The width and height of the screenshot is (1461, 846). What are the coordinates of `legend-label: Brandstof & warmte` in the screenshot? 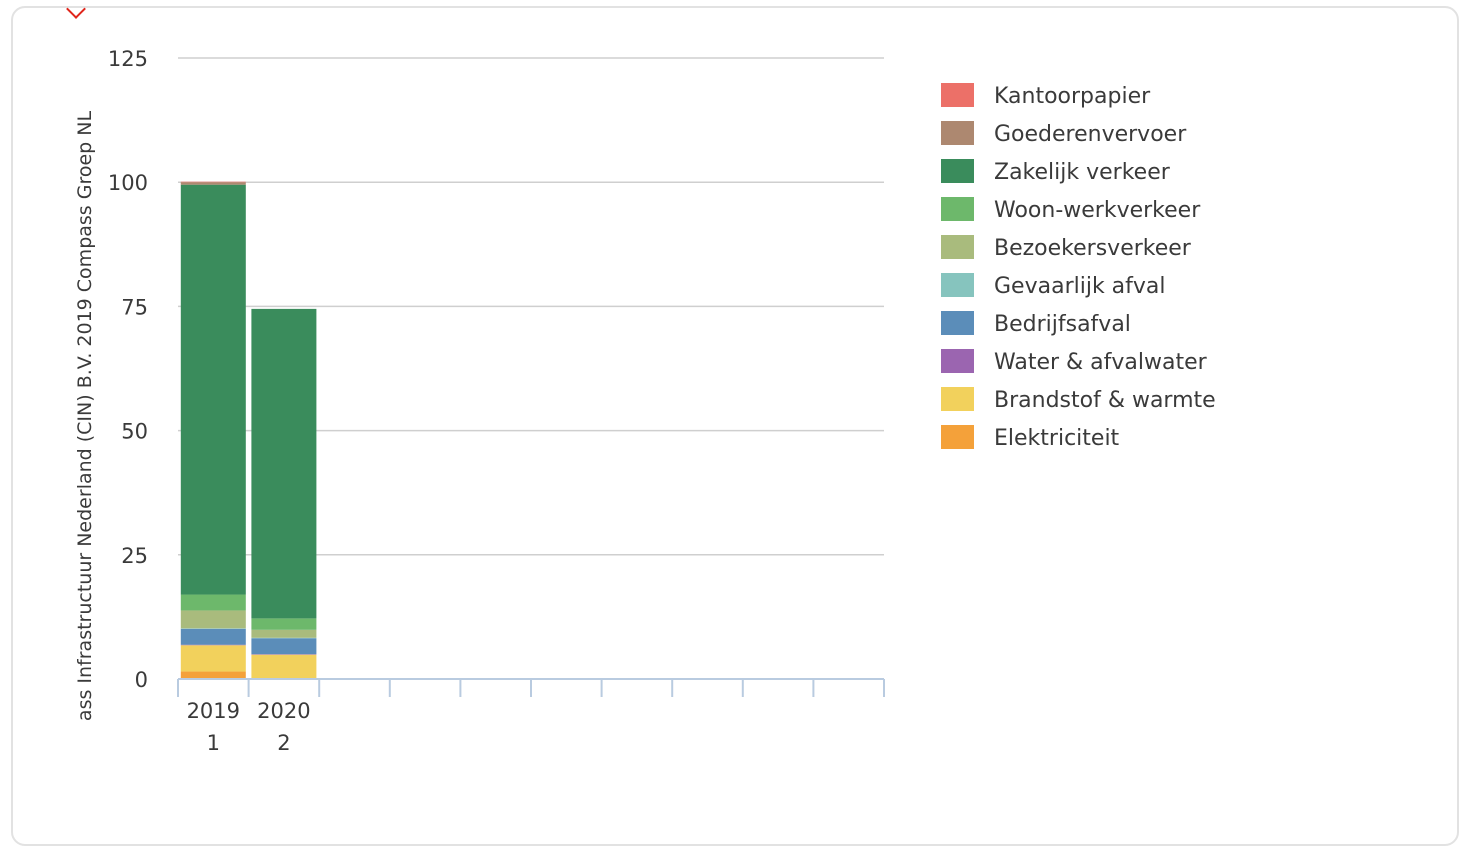 It's located at (1105, 400).